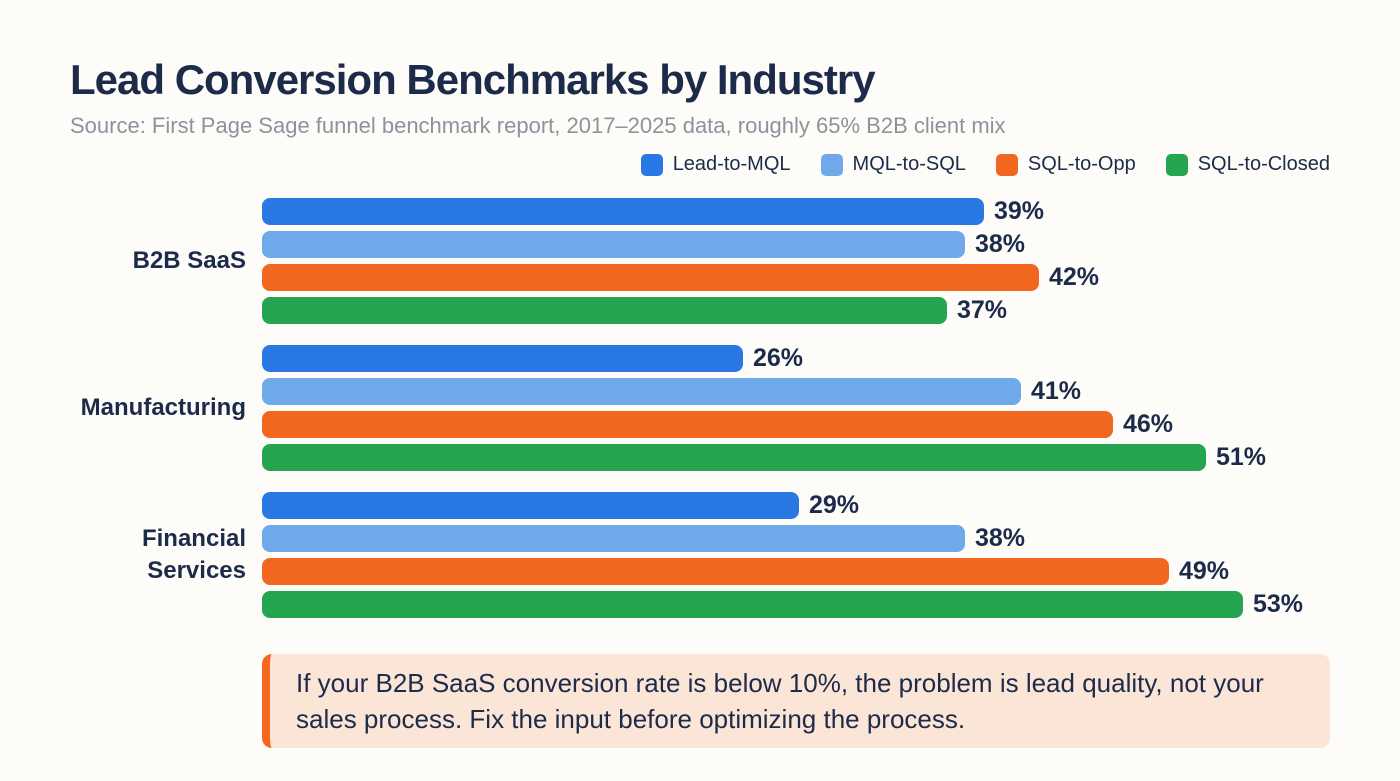 The height and width of the screenshot is (781, 1400). Describe the element at coordinates (163, 407) in the screenshot. I see `category-label: Manufacturing` at that location.